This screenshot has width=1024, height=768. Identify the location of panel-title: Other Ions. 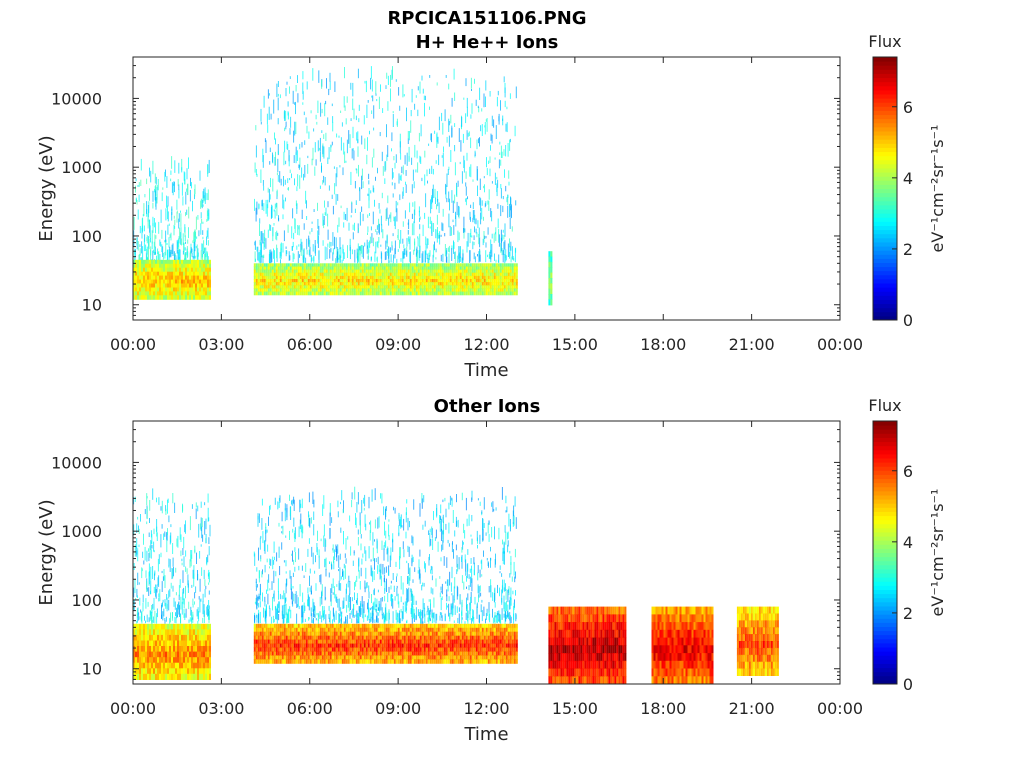
(487, 406).